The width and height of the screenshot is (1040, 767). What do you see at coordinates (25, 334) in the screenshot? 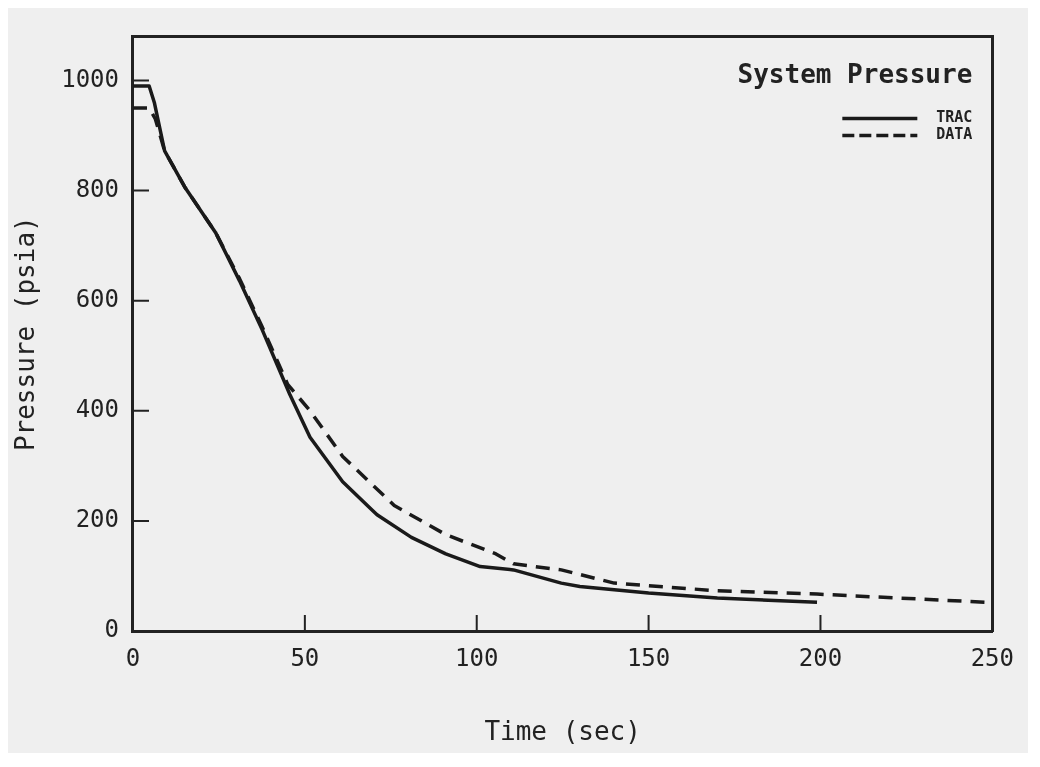
I see `y-axis-title: Pressure (psia)` at bounding box center [25, 334].